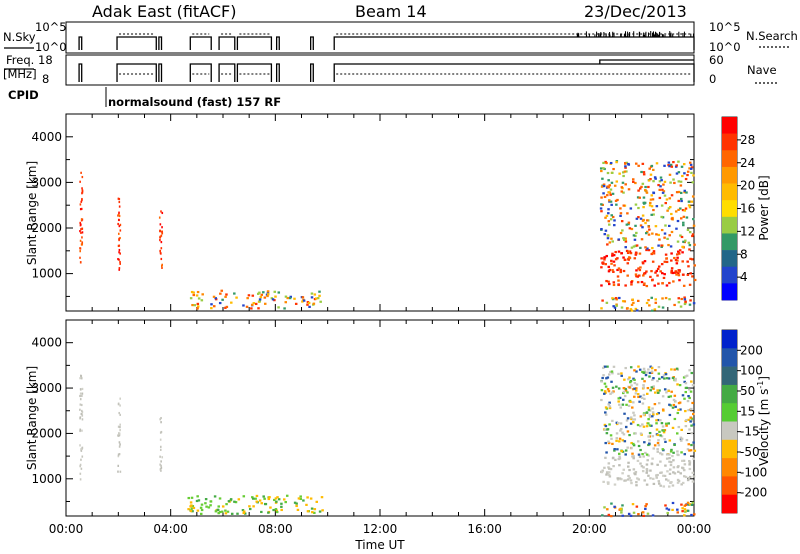  I want to click on power-ytick-label: 2000, so click(46, 228).